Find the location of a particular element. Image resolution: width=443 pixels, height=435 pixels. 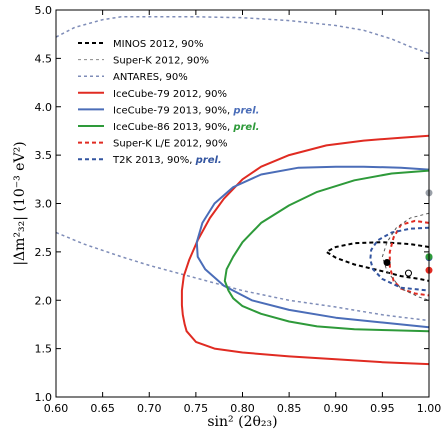

y-tick-label: 1.0 is located at coordinates (44, 397).